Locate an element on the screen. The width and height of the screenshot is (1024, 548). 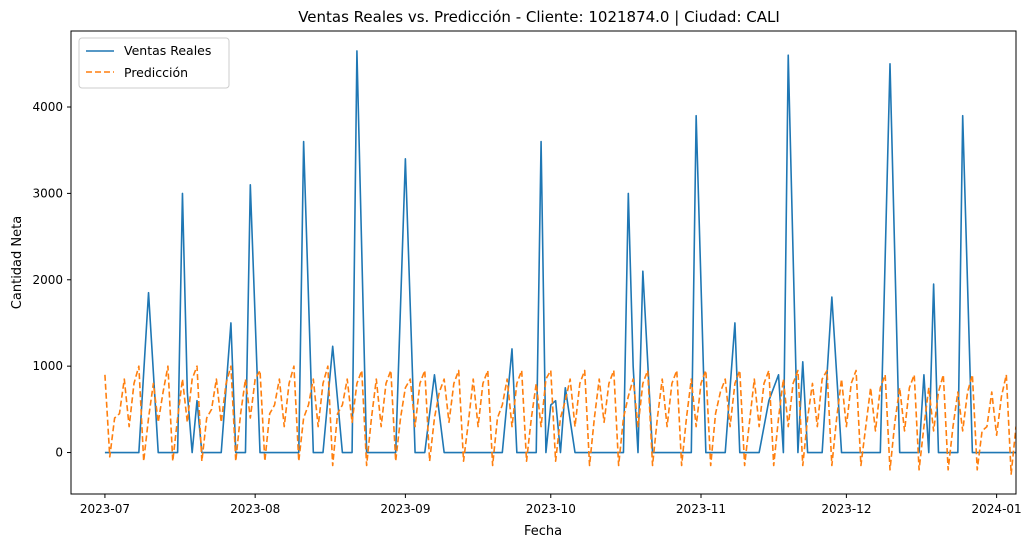
x-tick-label: 2023-11 is located at coordinates (701, 509).